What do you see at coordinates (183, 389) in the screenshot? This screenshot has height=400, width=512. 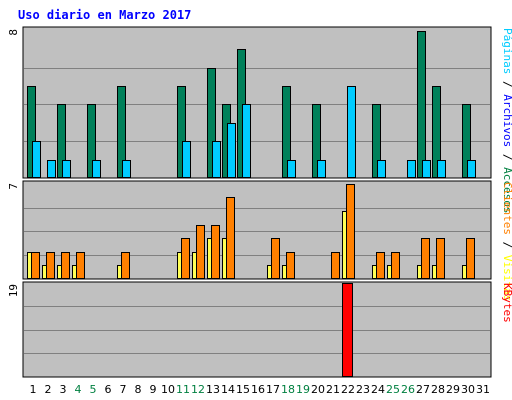 I see `x-tick-label: 11` at bounding box center [183, 389].